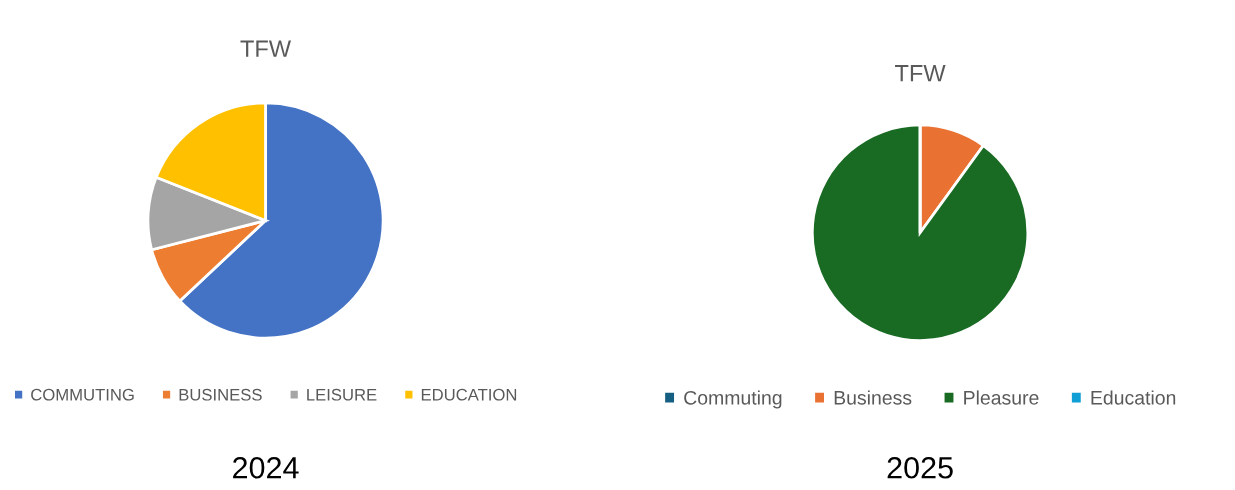 This screenshot has width=1235, height=490. What do you see at coordinates (1001, 397) in the screenshot?
I see `legend-label: Pleasure` at bounding box center [1001, 397].